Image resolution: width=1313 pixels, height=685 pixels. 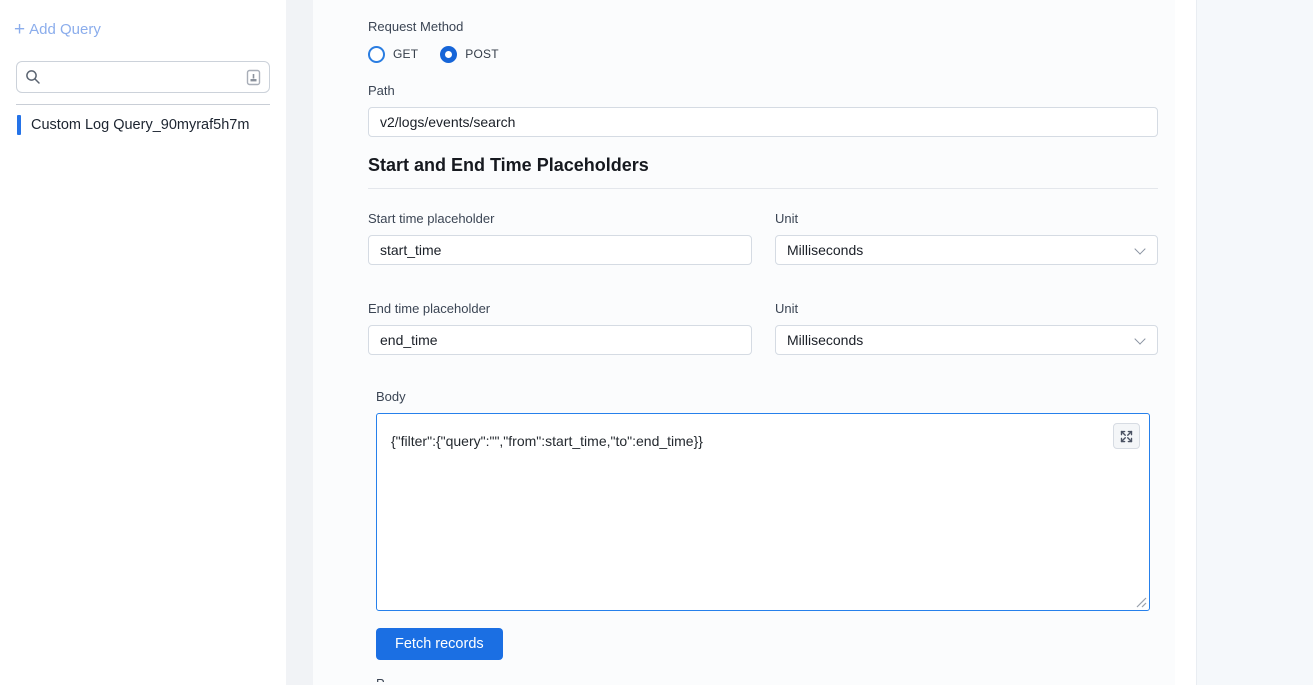 What do you see at coordinates (1254, 342) in the screenshot?
I see `right-background-panel` at bounding box center [1254, 342].